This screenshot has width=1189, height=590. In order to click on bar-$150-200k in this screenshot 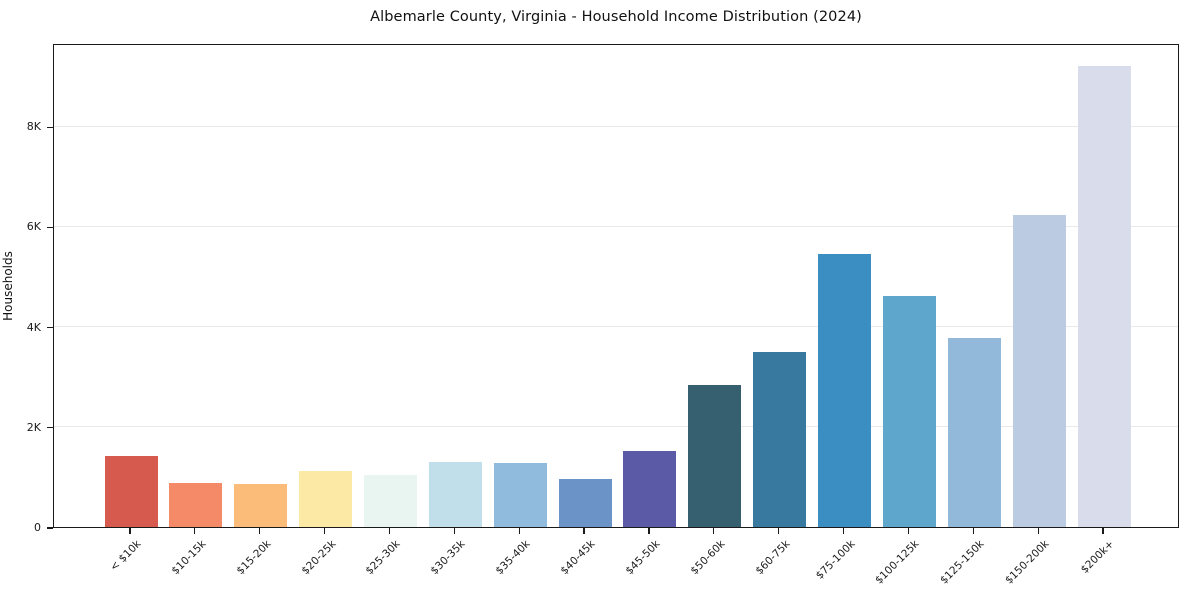, I will do `click(1039, 371)`.